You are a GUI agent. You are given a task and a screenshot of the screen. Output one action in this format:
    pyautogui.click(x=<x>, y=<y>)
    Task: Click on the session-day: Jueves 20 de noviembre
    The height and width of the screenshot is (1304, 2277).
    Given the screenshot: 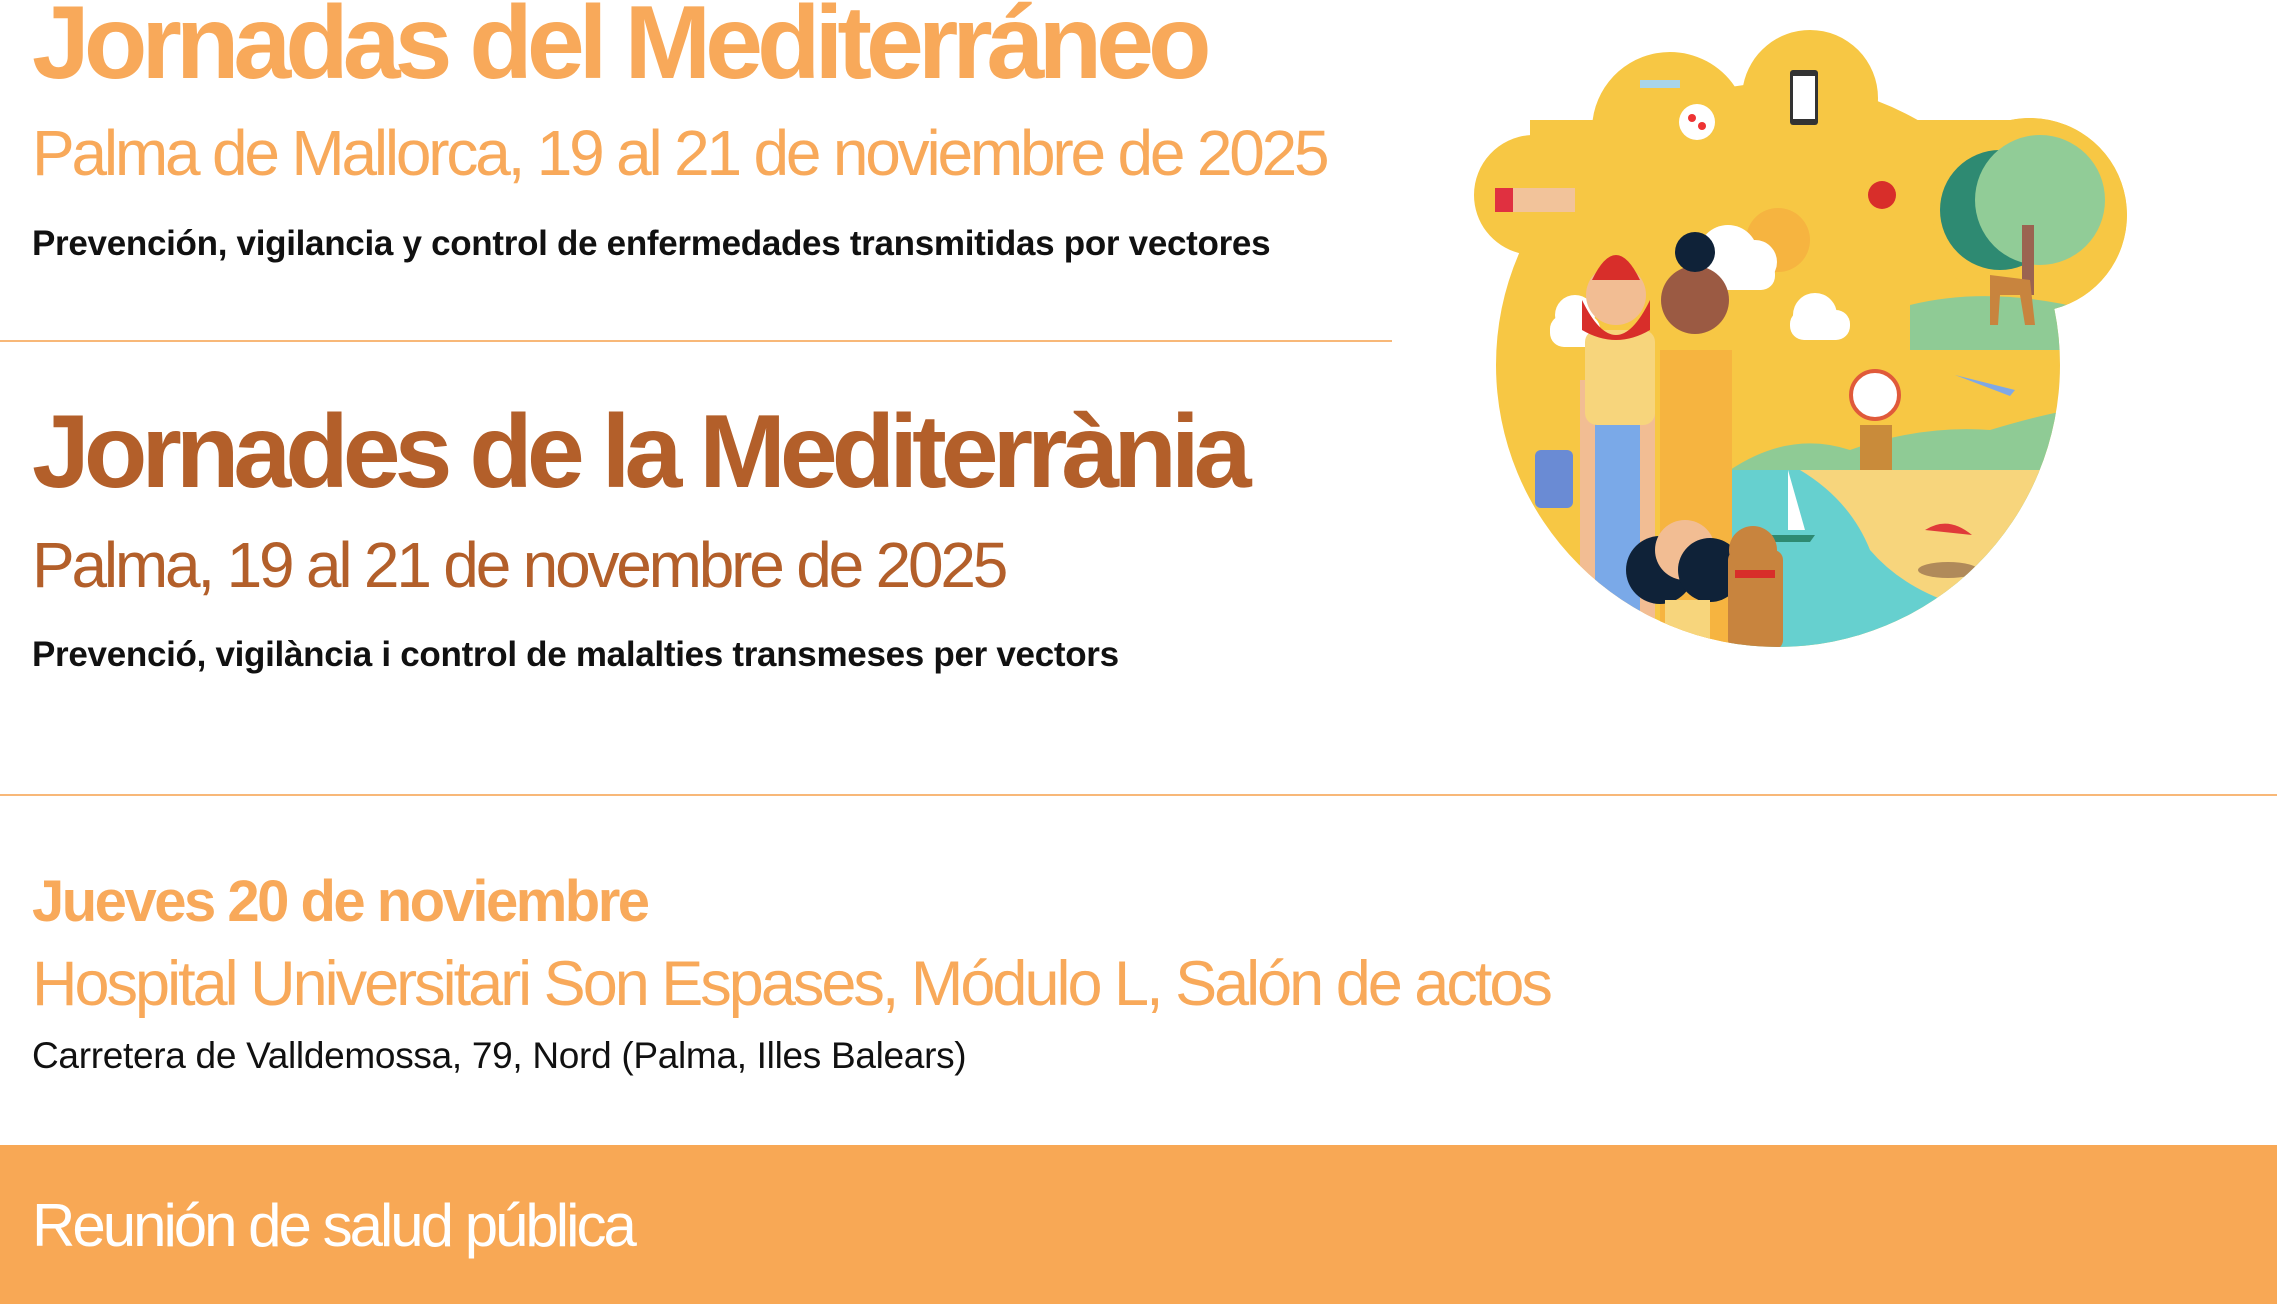 What is the action you would take?
    pyautogui.click(x=341, y=901)
    